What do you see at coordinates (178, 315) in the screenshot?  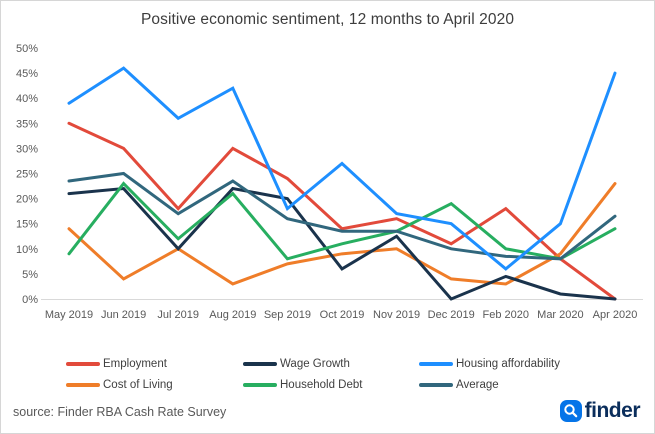 I see `x-axis-tick-label: Jul 2019` at bounding box center [178, 315].